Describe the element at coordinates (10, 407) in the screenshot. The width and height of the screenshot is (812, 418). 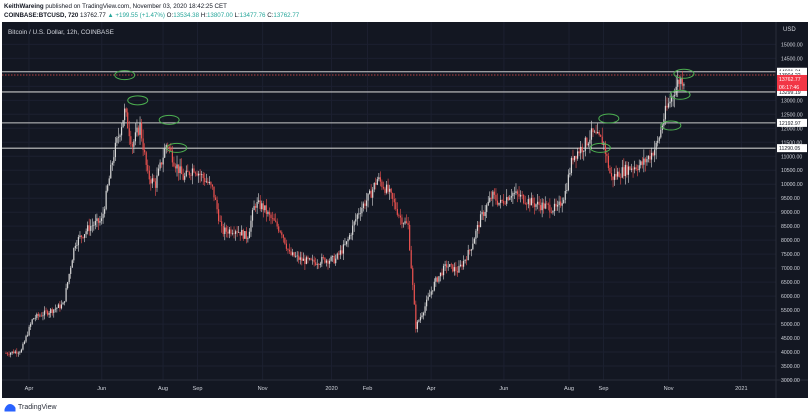
I see `tradingview-logo-icon` at that location.